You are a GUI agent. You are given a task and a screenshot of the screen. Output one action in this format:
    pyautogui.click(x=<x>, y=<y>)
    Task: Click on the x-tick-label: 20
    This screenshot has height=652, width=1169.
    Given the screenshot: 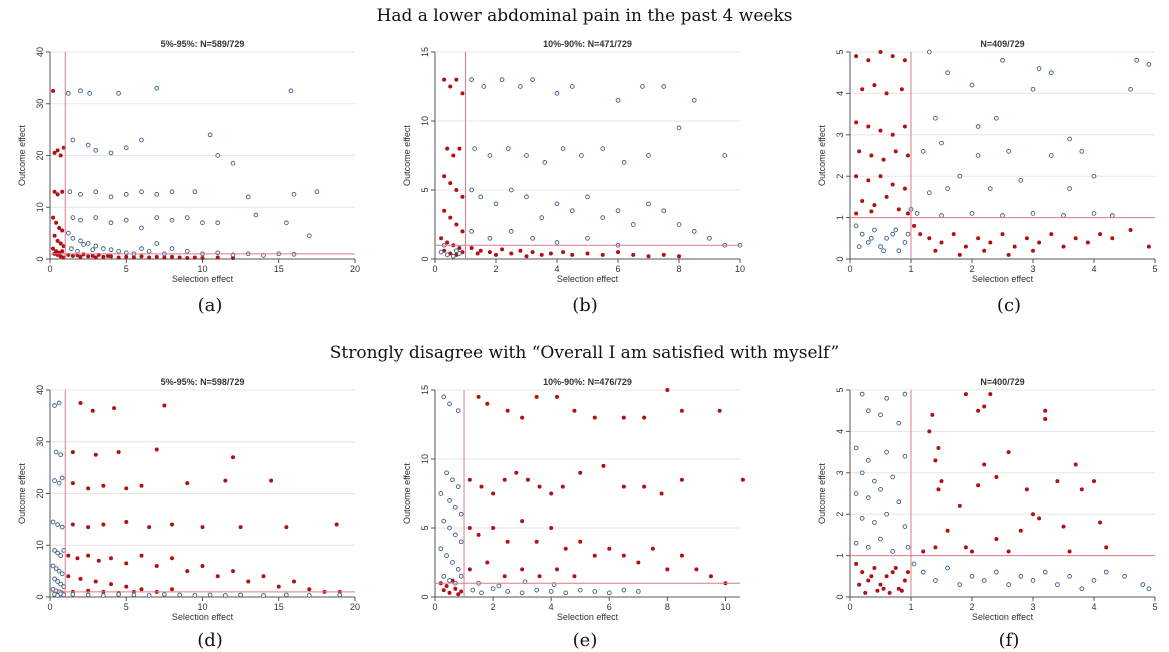 What is the action you would take?
    pyautogui.click(x=355, y=269)
    